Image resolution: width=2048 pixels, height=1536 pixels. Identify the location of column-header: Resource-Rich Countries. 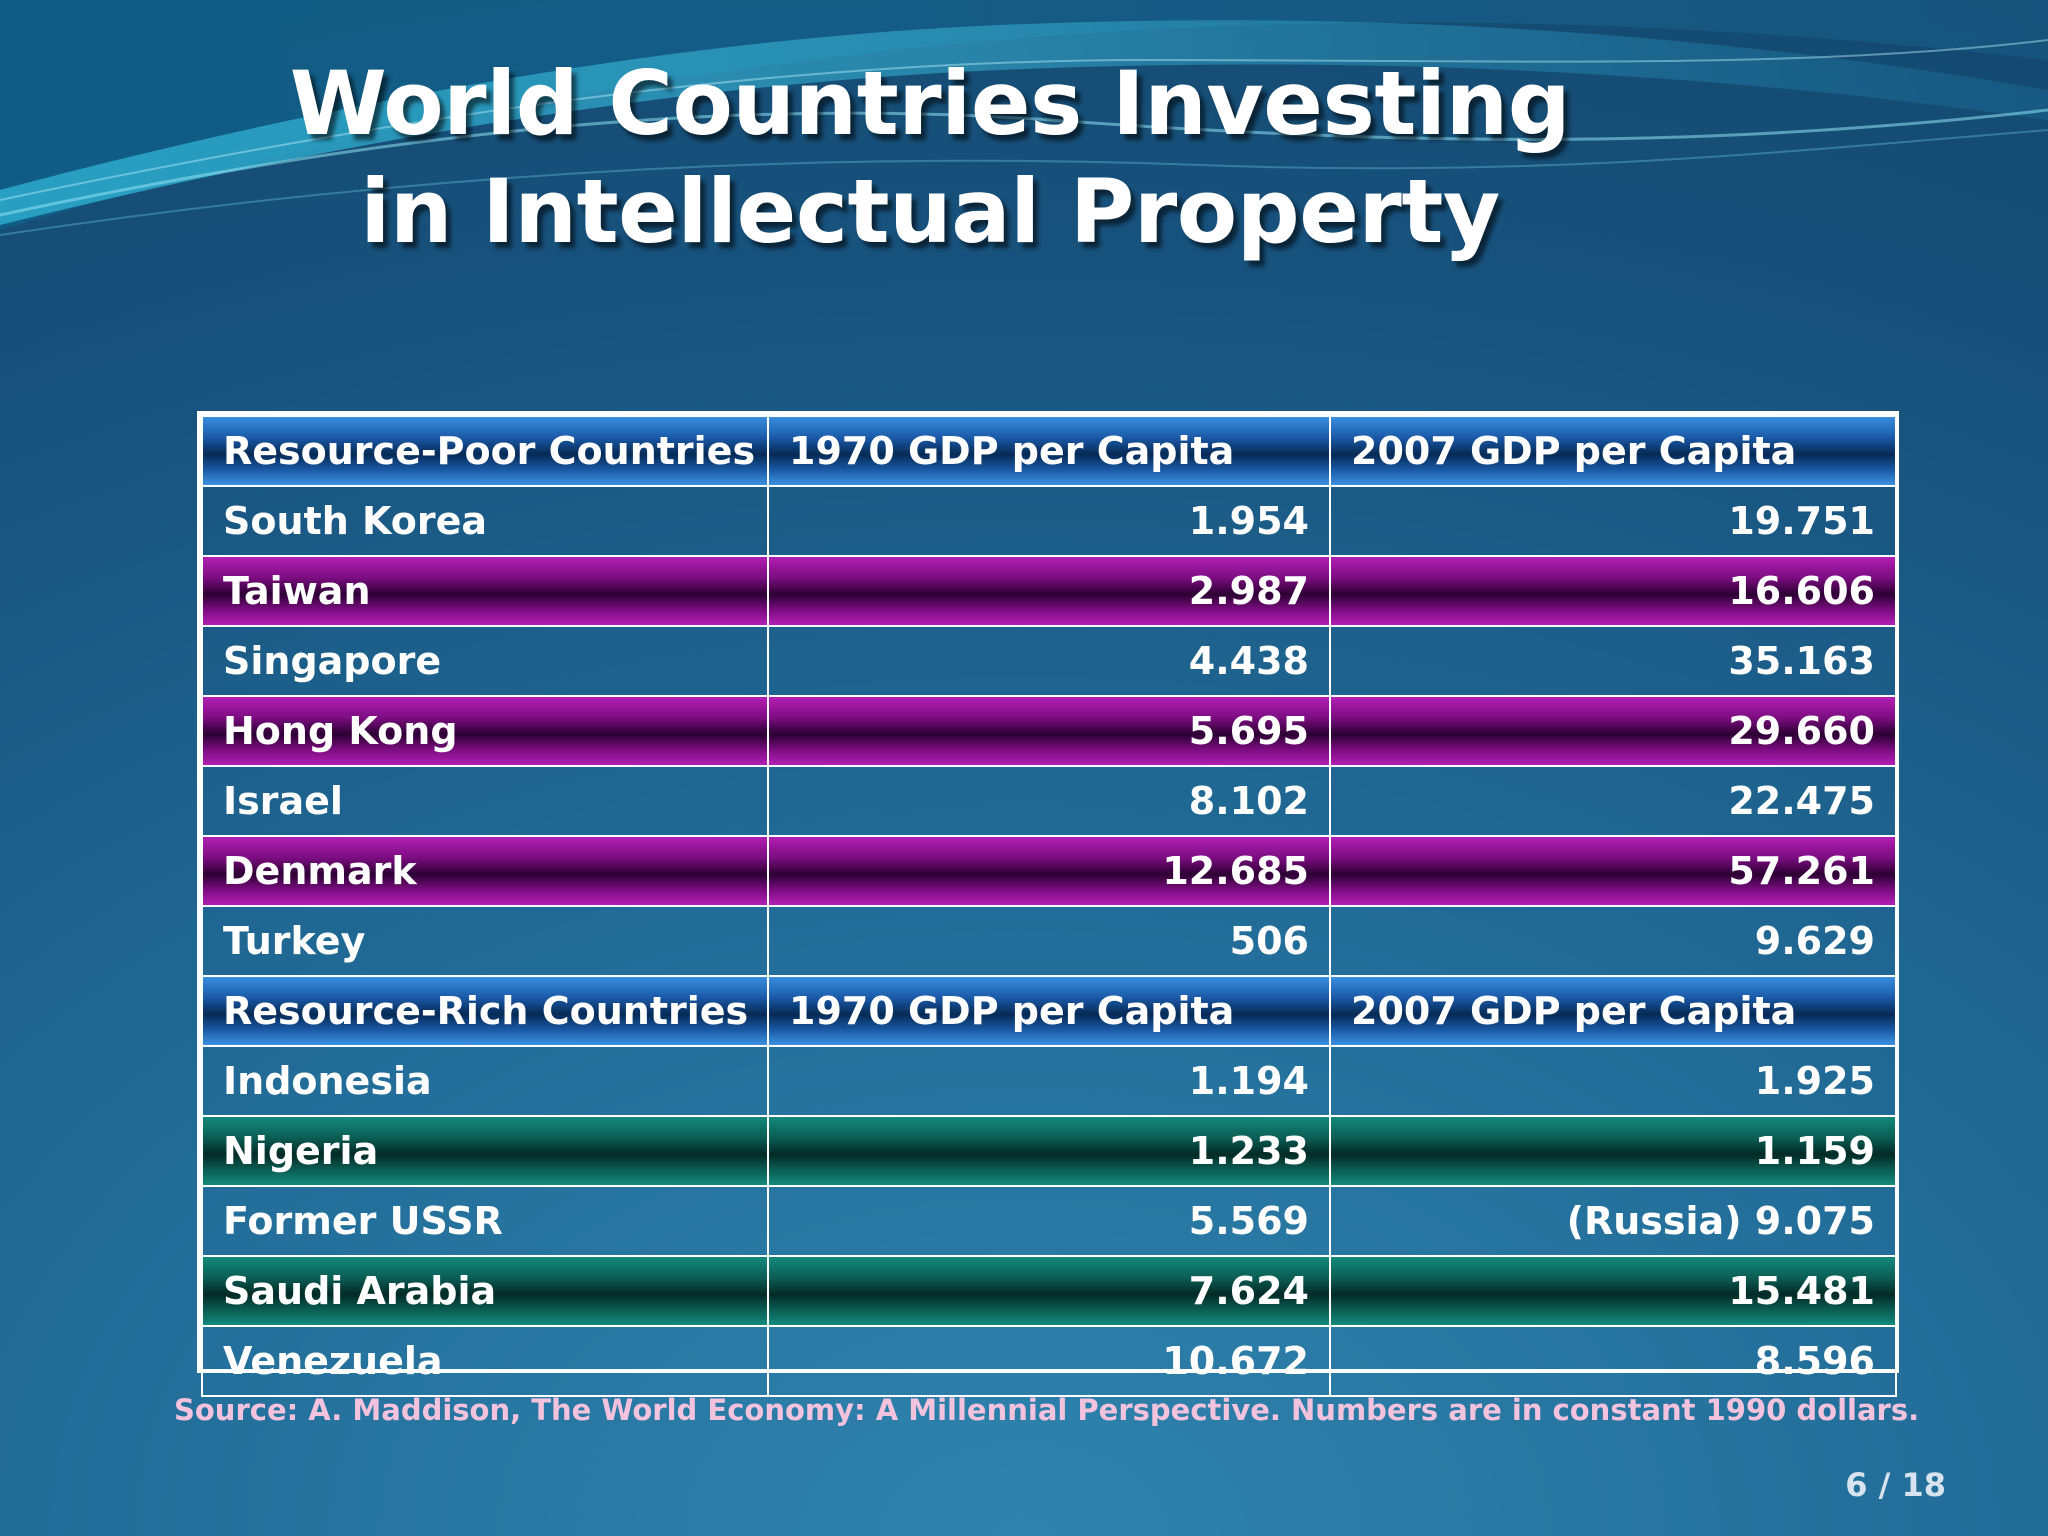
(485, 1011).